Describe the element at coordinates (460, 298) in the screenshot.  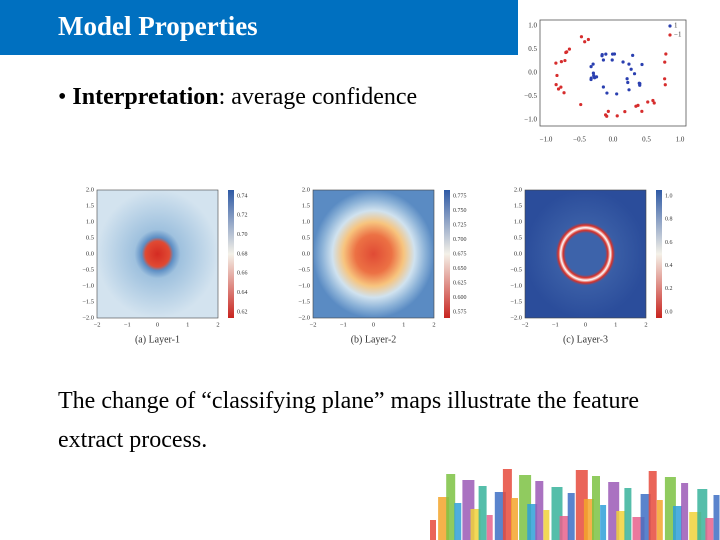
I see `colorbar-tick-label: 0.600` at that location.